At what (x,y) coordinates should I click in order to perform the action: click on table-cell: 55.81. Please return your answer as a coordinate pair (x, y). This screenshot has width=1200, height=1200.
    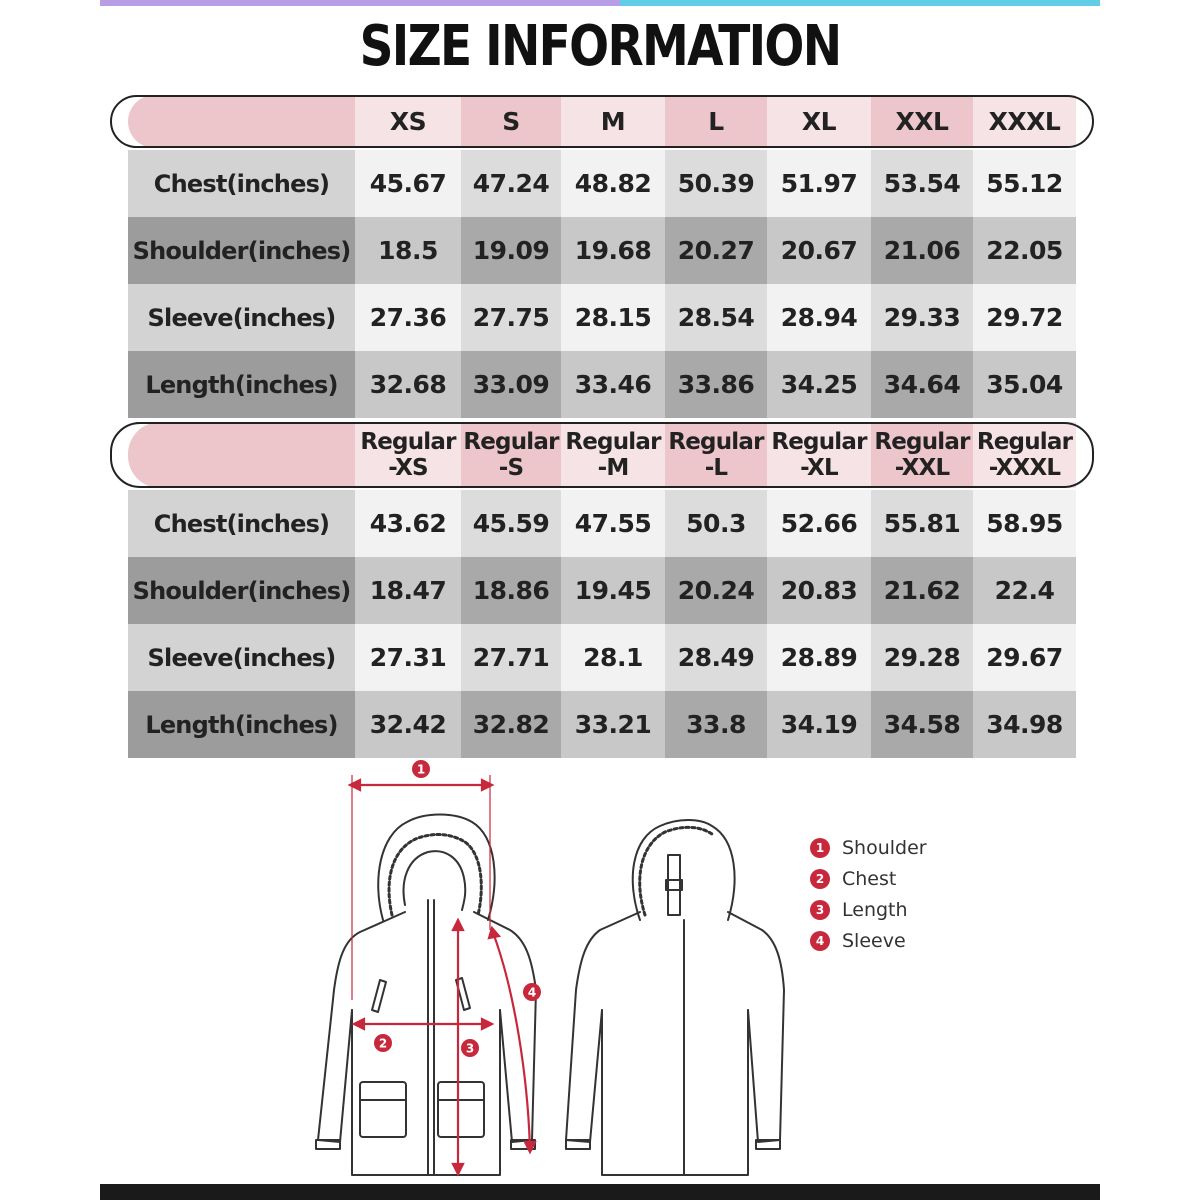
    Looking at the image, I should click on (922, 523).